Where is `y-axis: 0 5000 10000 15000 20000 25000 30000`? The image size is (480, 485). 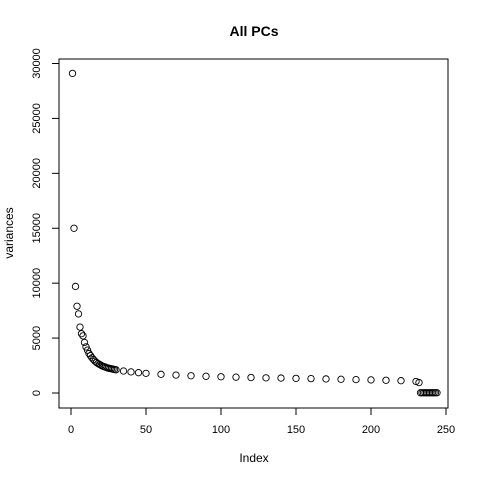 y-axis: 0 5000 10000 15000 20000 25000 30000 is located at coordinates (45, 222).